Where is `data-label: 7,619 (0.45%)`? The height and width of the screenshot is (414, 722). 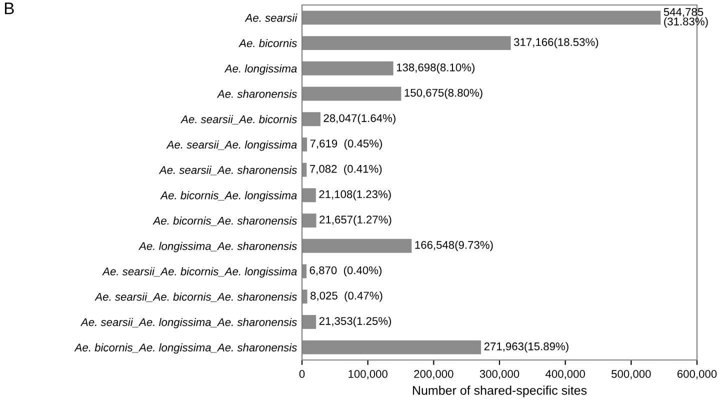
data-label: 7,619 (0.45%) is located at coordinates (346, 144).